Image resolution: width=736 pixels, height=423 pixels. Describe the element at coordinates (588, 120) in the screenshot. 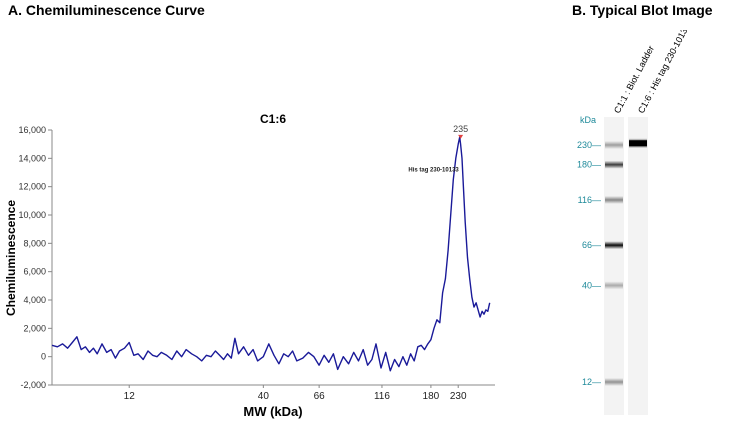

I see `kda-label: kDa` at that location.